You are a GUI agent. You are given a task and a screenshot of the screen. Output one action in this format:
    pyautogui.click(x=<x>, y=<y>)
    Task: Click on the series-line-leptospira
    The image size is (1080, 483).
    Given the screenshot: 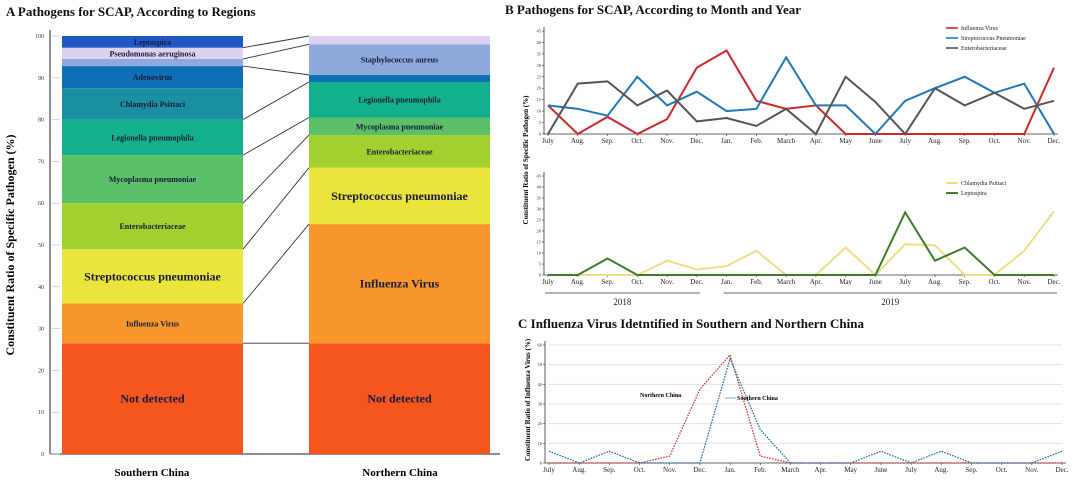 What is the action you would take?
    pyautogui.click(x=801, y=243)
    